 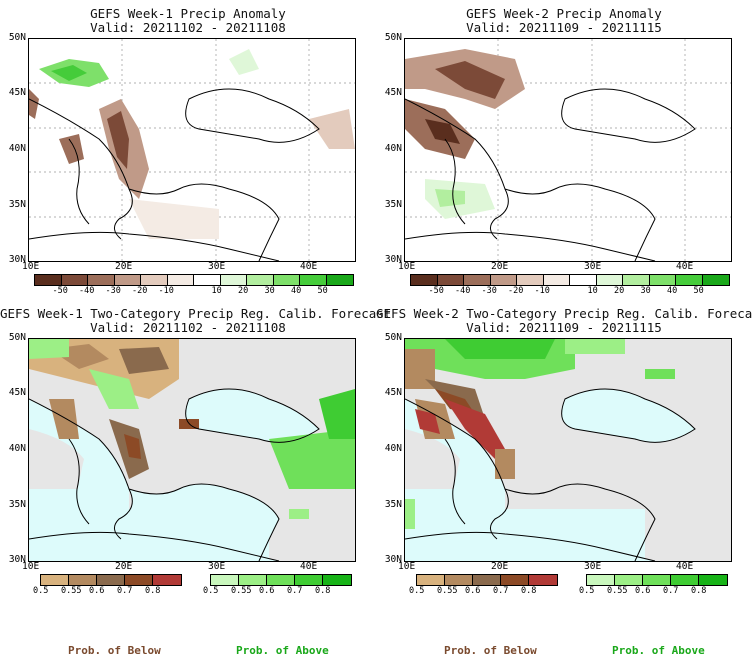 I want to click on footer-prob-below-left: Prob. of Below, so click(x=114, y=650).